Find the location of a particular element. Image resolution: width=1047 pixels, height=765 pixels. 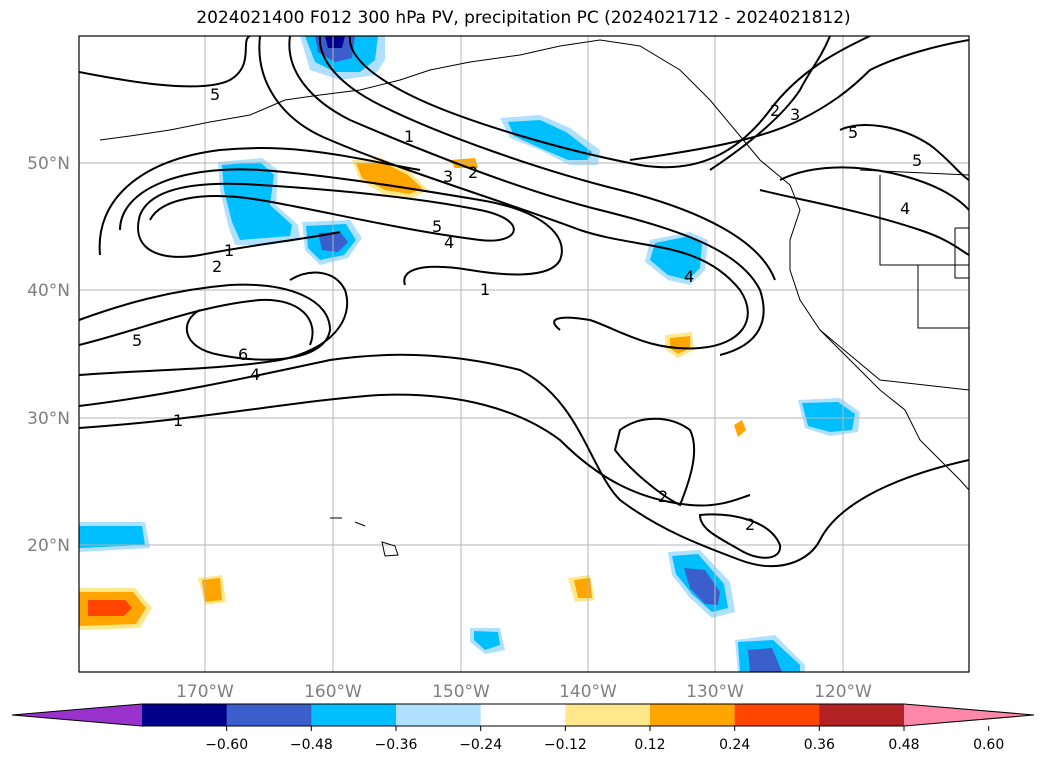

colorbar-tick-label: 0.48 is located at coordinates (903, 745).